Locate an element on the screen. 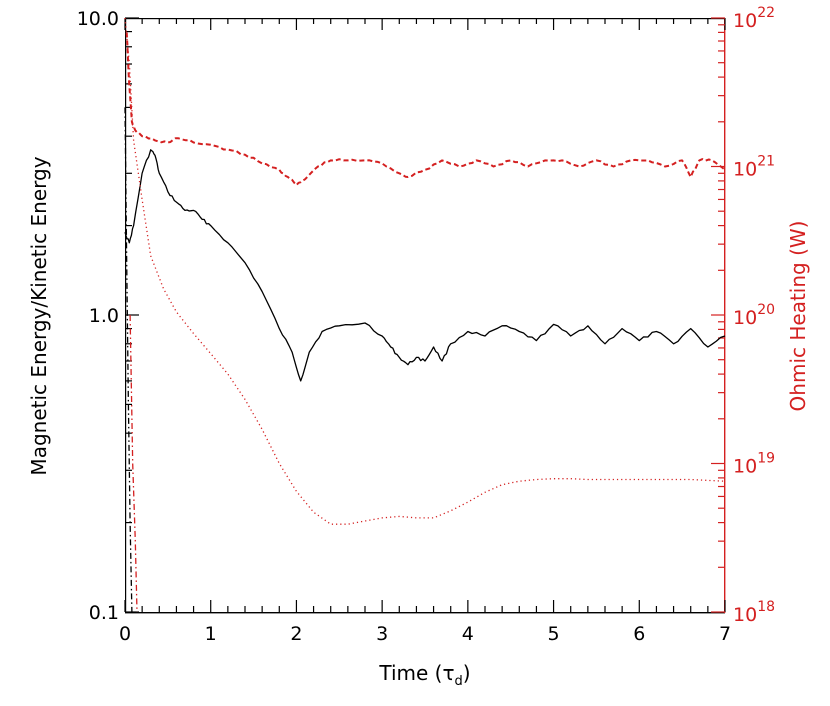 The height and width of the screenshot is (706, 830). y-right-tick-label: 1021 is located at coordinates (754, 167).